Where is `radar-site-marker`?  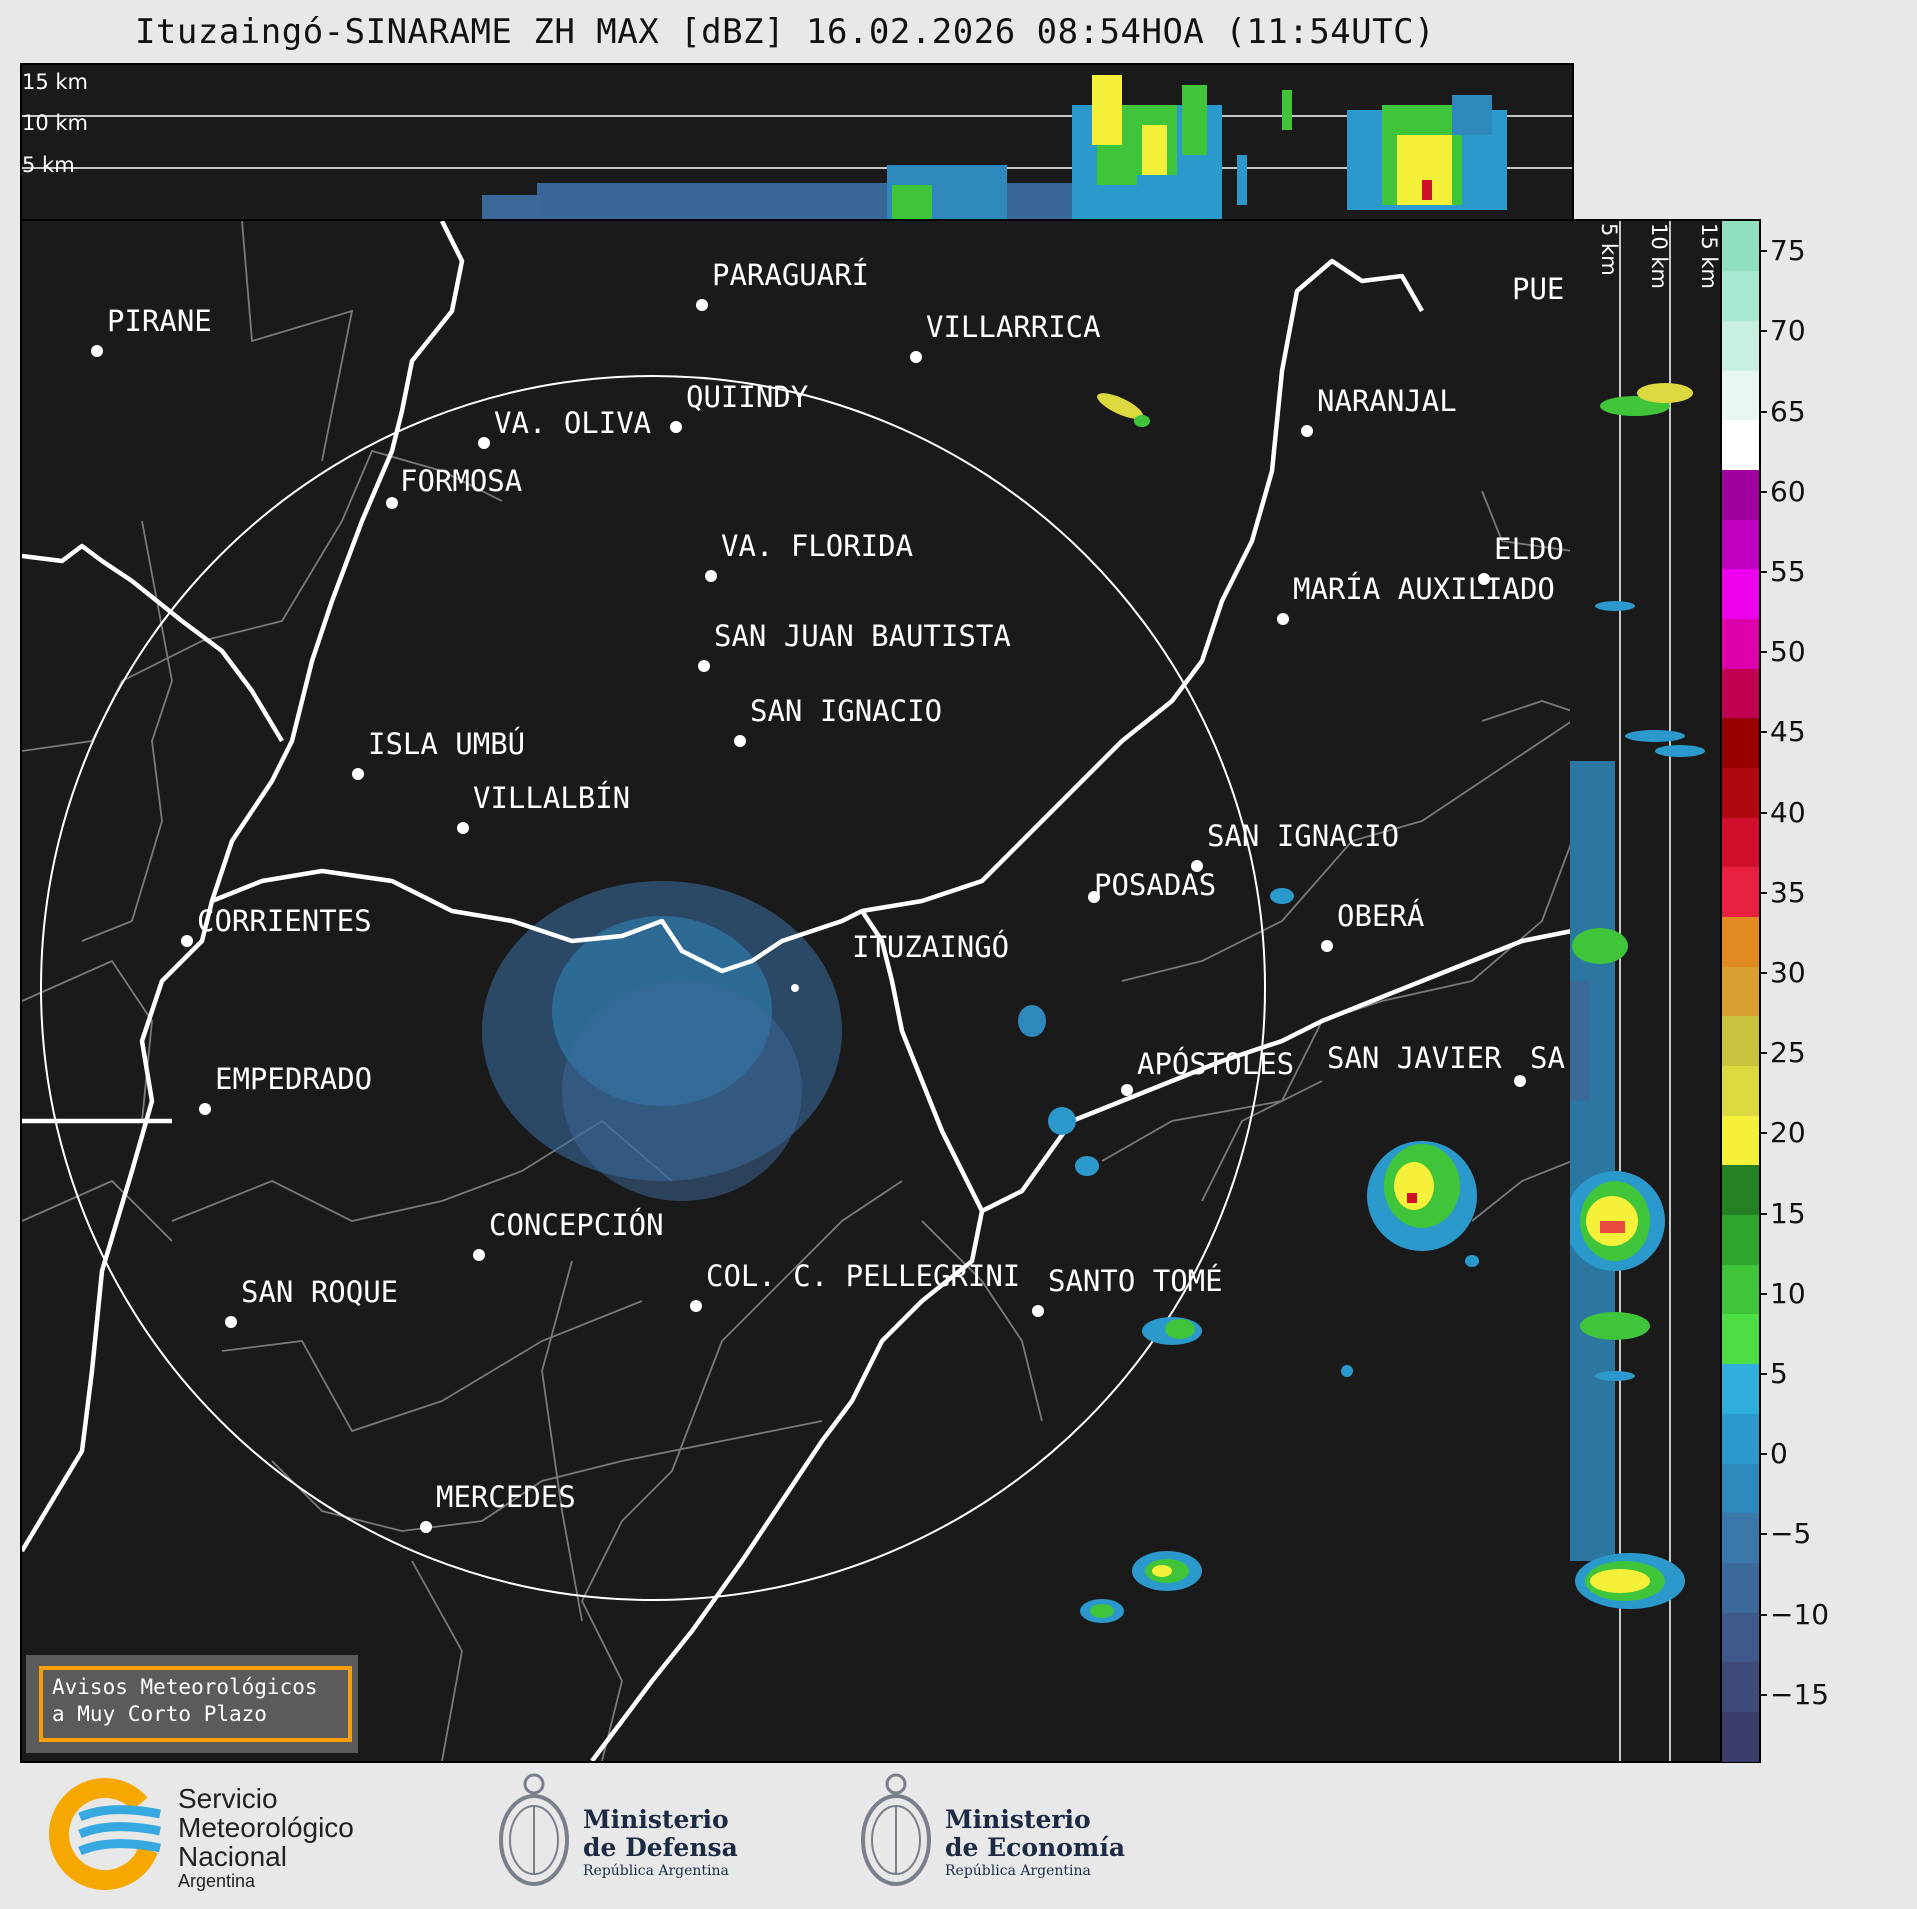 radar-site-marker is located at coordinates (795, 988).